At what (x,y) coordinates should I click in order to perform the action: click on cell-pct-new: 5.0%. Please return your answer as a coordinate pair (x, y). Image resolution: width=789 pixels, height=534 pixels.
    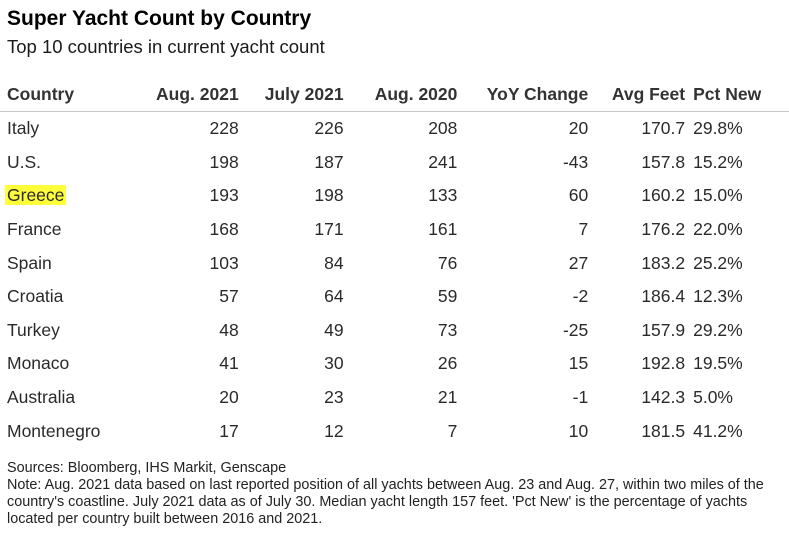
    Looking at the image, I should click on (713, 397).